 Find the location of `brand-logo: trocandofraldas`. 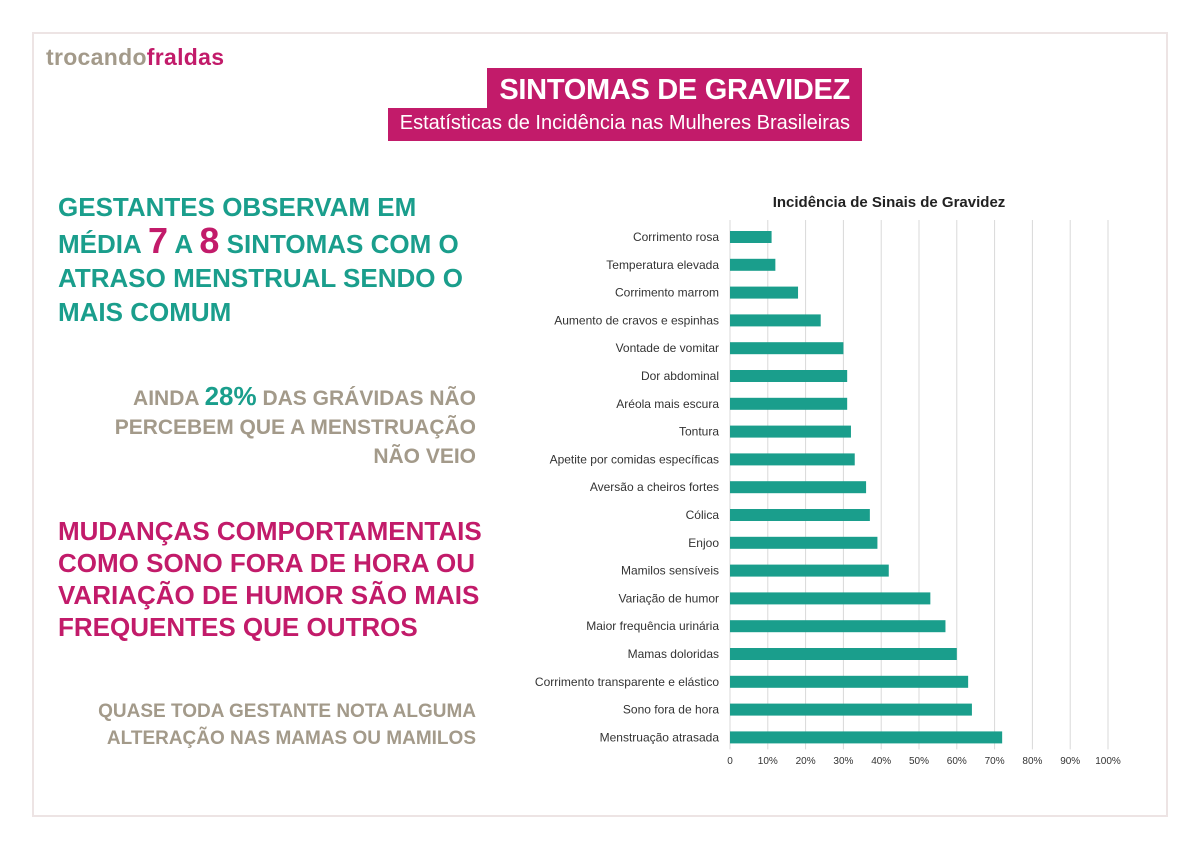

brand-logo: trocandofraldas is located at coordinates (135, 57).